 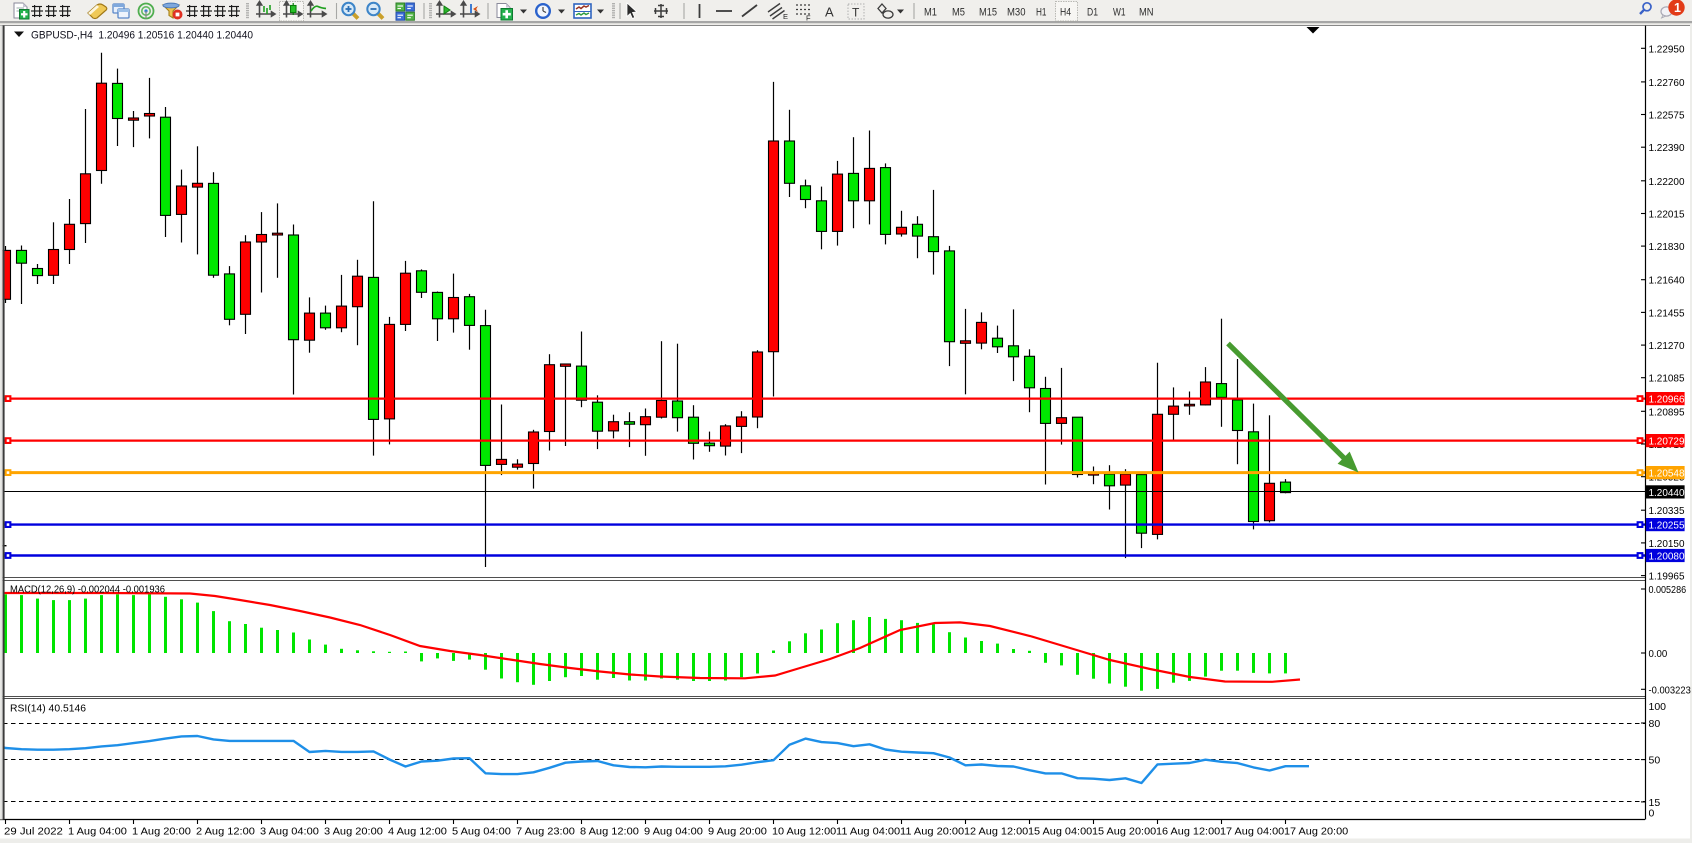 I want to click on svg-text: E, so click(x=785, y=16).